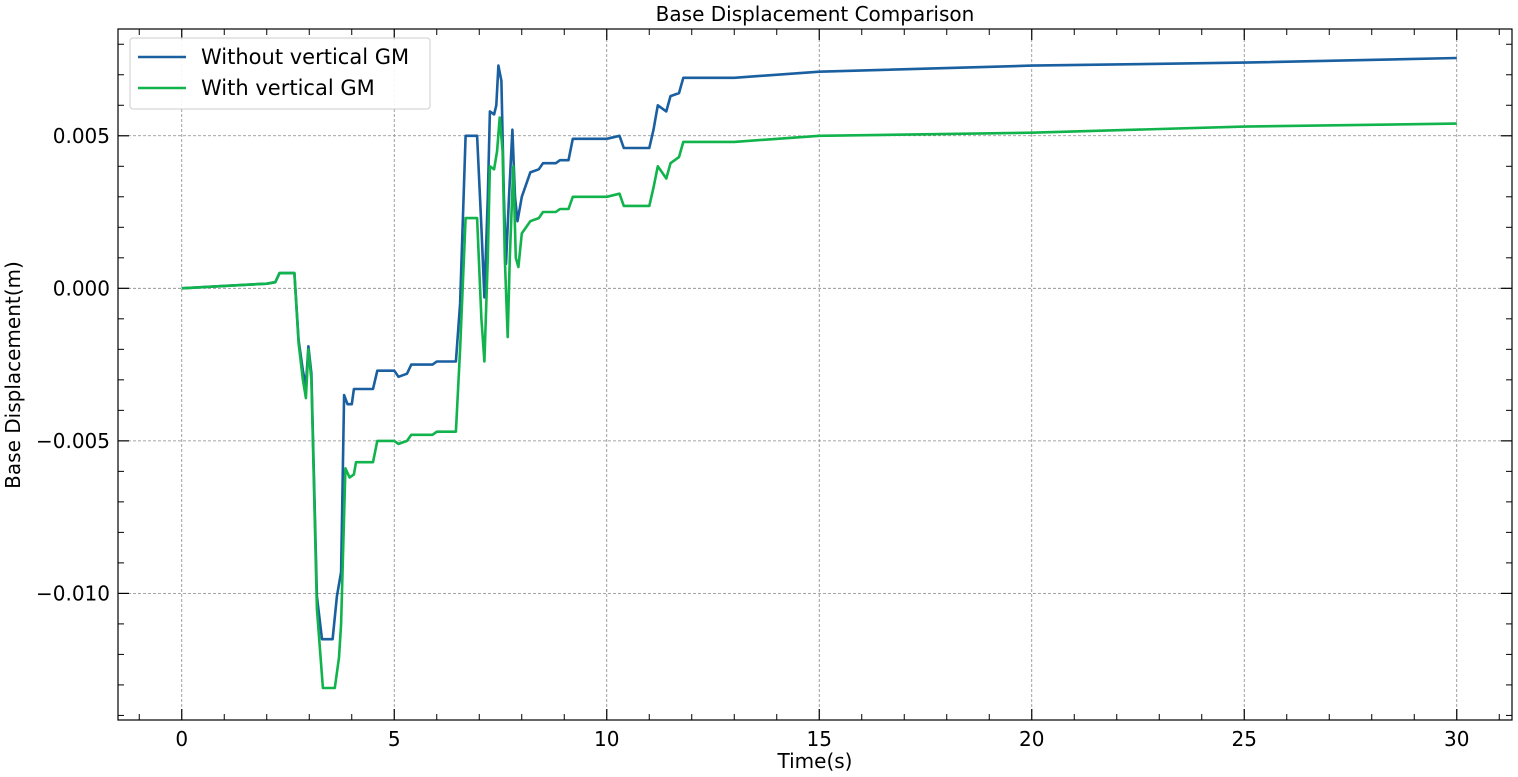 This screenshot has width=1518, height=777. Describe the element at coordinates (13, 375) in the screenshot. I see `y-axis-label: Base Displacement(m)` at that location.